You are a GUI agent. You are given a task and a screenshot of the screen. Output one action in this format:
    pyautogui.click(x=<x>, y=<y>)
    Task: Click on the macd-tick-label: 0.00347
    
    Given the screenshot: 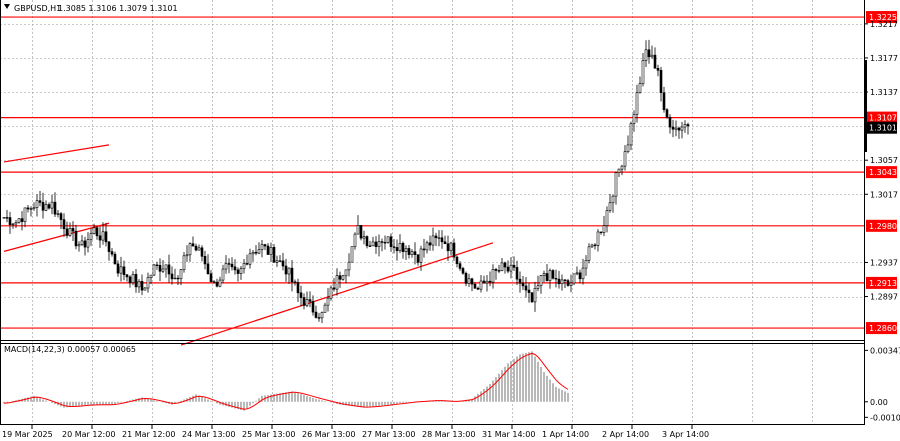 What is the action you would take?
    pyautogui.click(x=885, y=350)
    